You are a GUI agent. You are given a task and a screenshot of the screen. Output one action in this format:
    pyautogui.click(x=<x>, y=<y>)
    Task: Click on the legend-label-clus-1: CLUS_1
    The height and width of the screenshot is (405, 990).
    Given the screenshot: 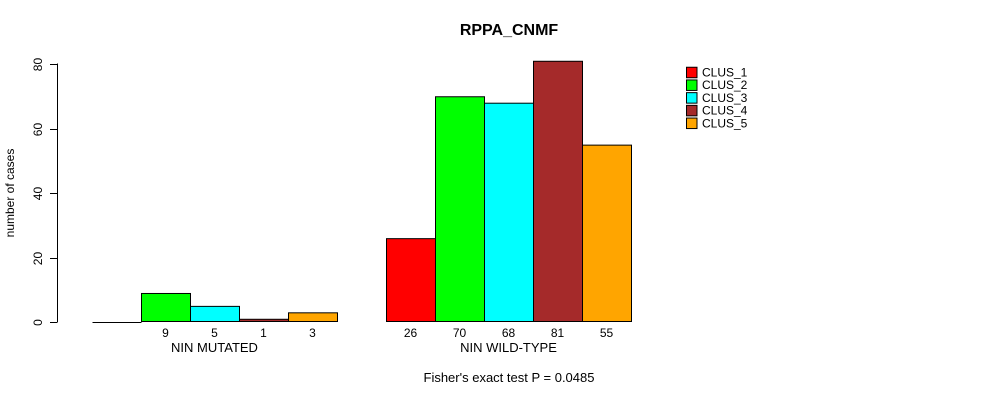 What is the action you would take?
    pyautogui.click(x=725, y=73)
    